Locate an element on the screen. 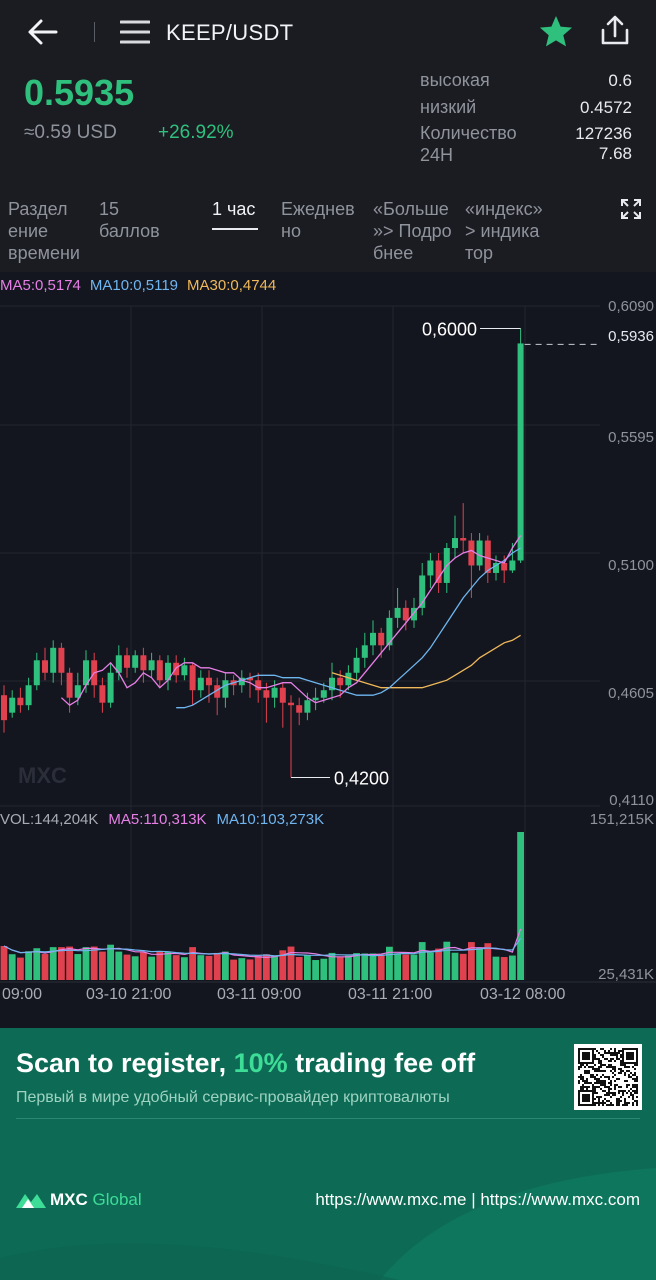 The image size is (656, 1280). back-button is located at coordinates (43, 32).